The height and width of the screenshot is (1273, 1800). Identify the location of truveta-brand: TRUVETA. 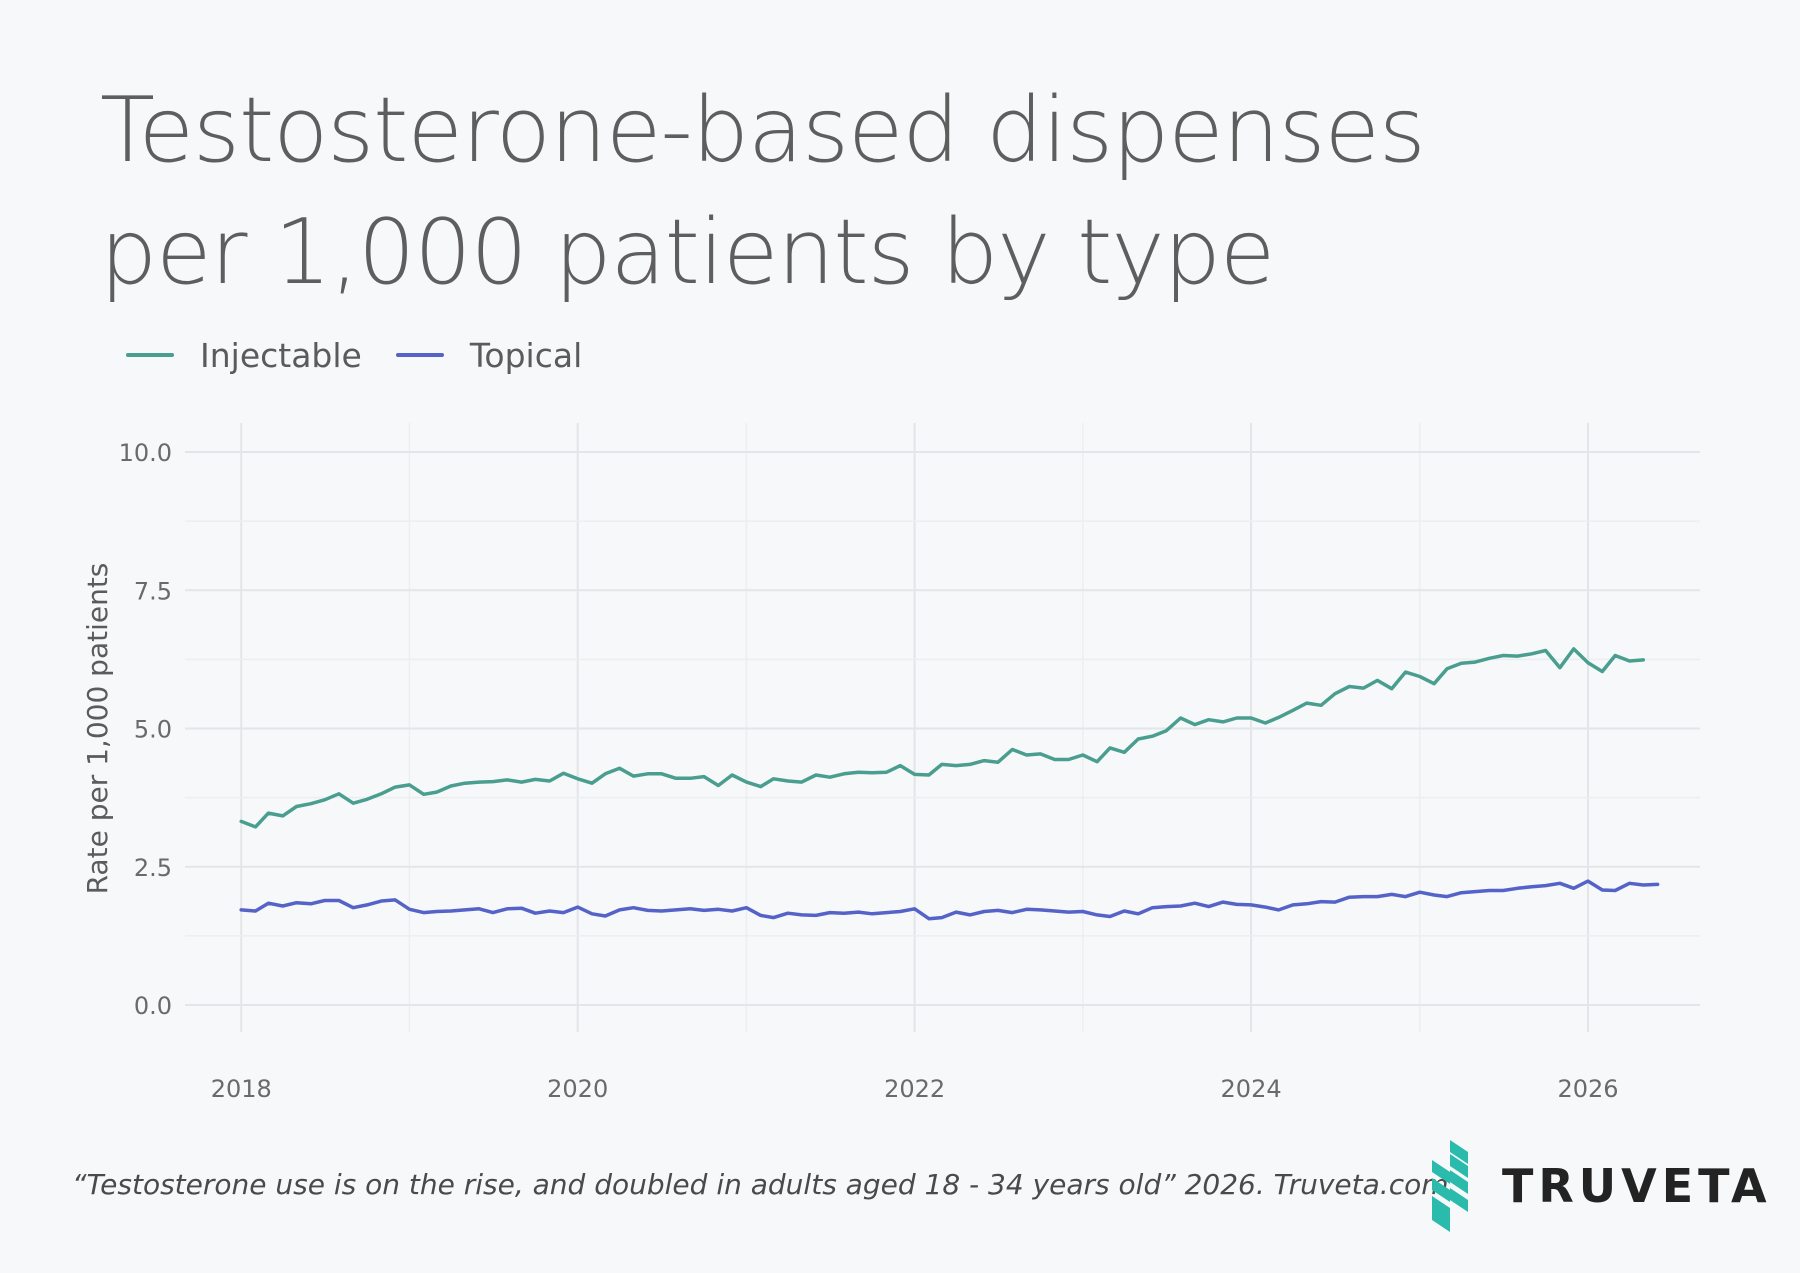
(1595, 1186).